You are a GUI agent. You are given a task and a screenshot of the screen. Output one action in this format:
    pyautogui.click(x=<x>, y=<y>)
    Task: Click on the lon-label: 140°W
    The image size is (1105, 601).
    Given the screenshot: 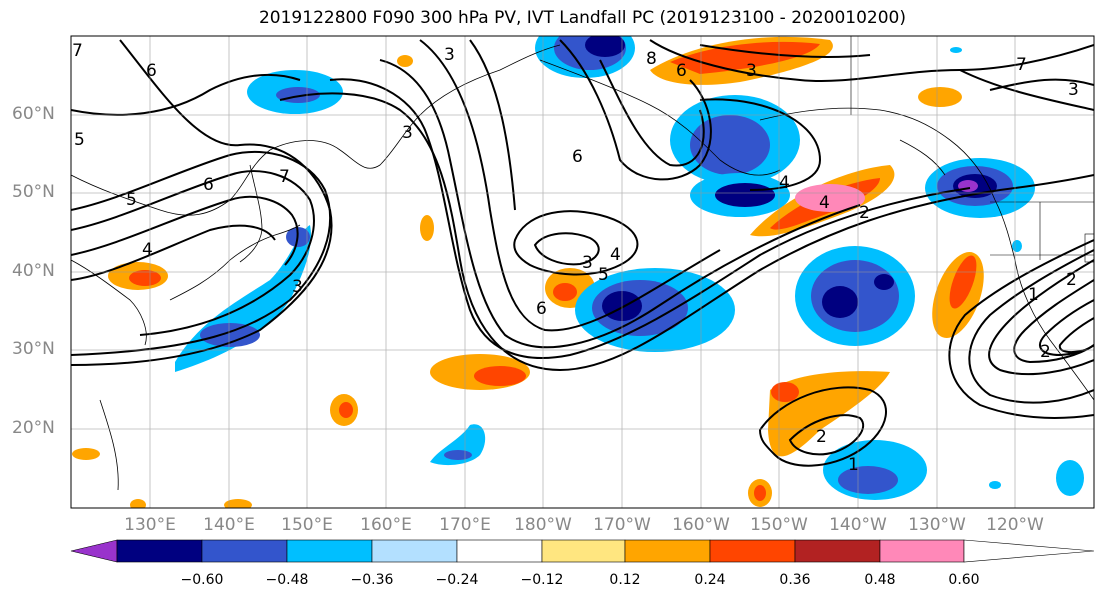 What is the action you would take?
    pyautogui.click(x=858, y=525)
    